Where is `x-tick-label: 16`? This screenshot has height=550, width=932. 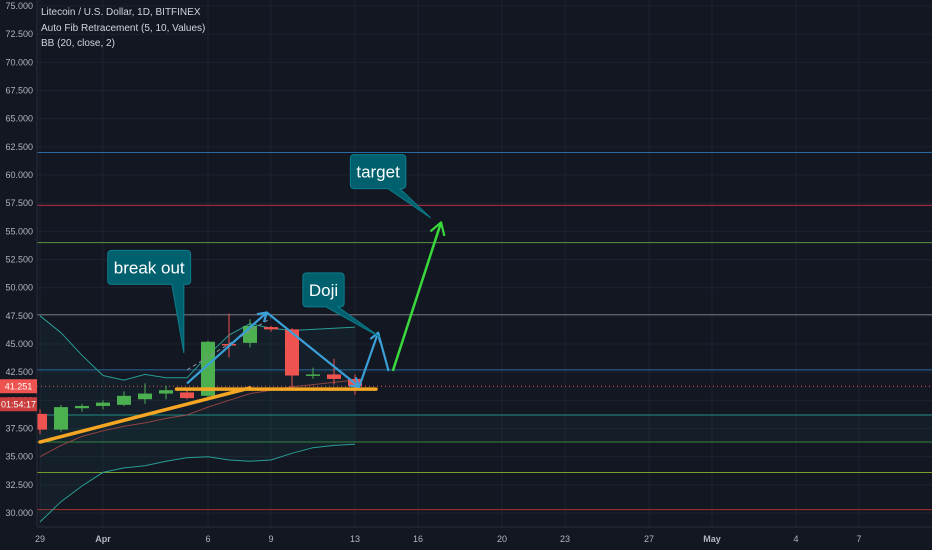 x-tick-label: 16 is located at coordinates (418, 539).